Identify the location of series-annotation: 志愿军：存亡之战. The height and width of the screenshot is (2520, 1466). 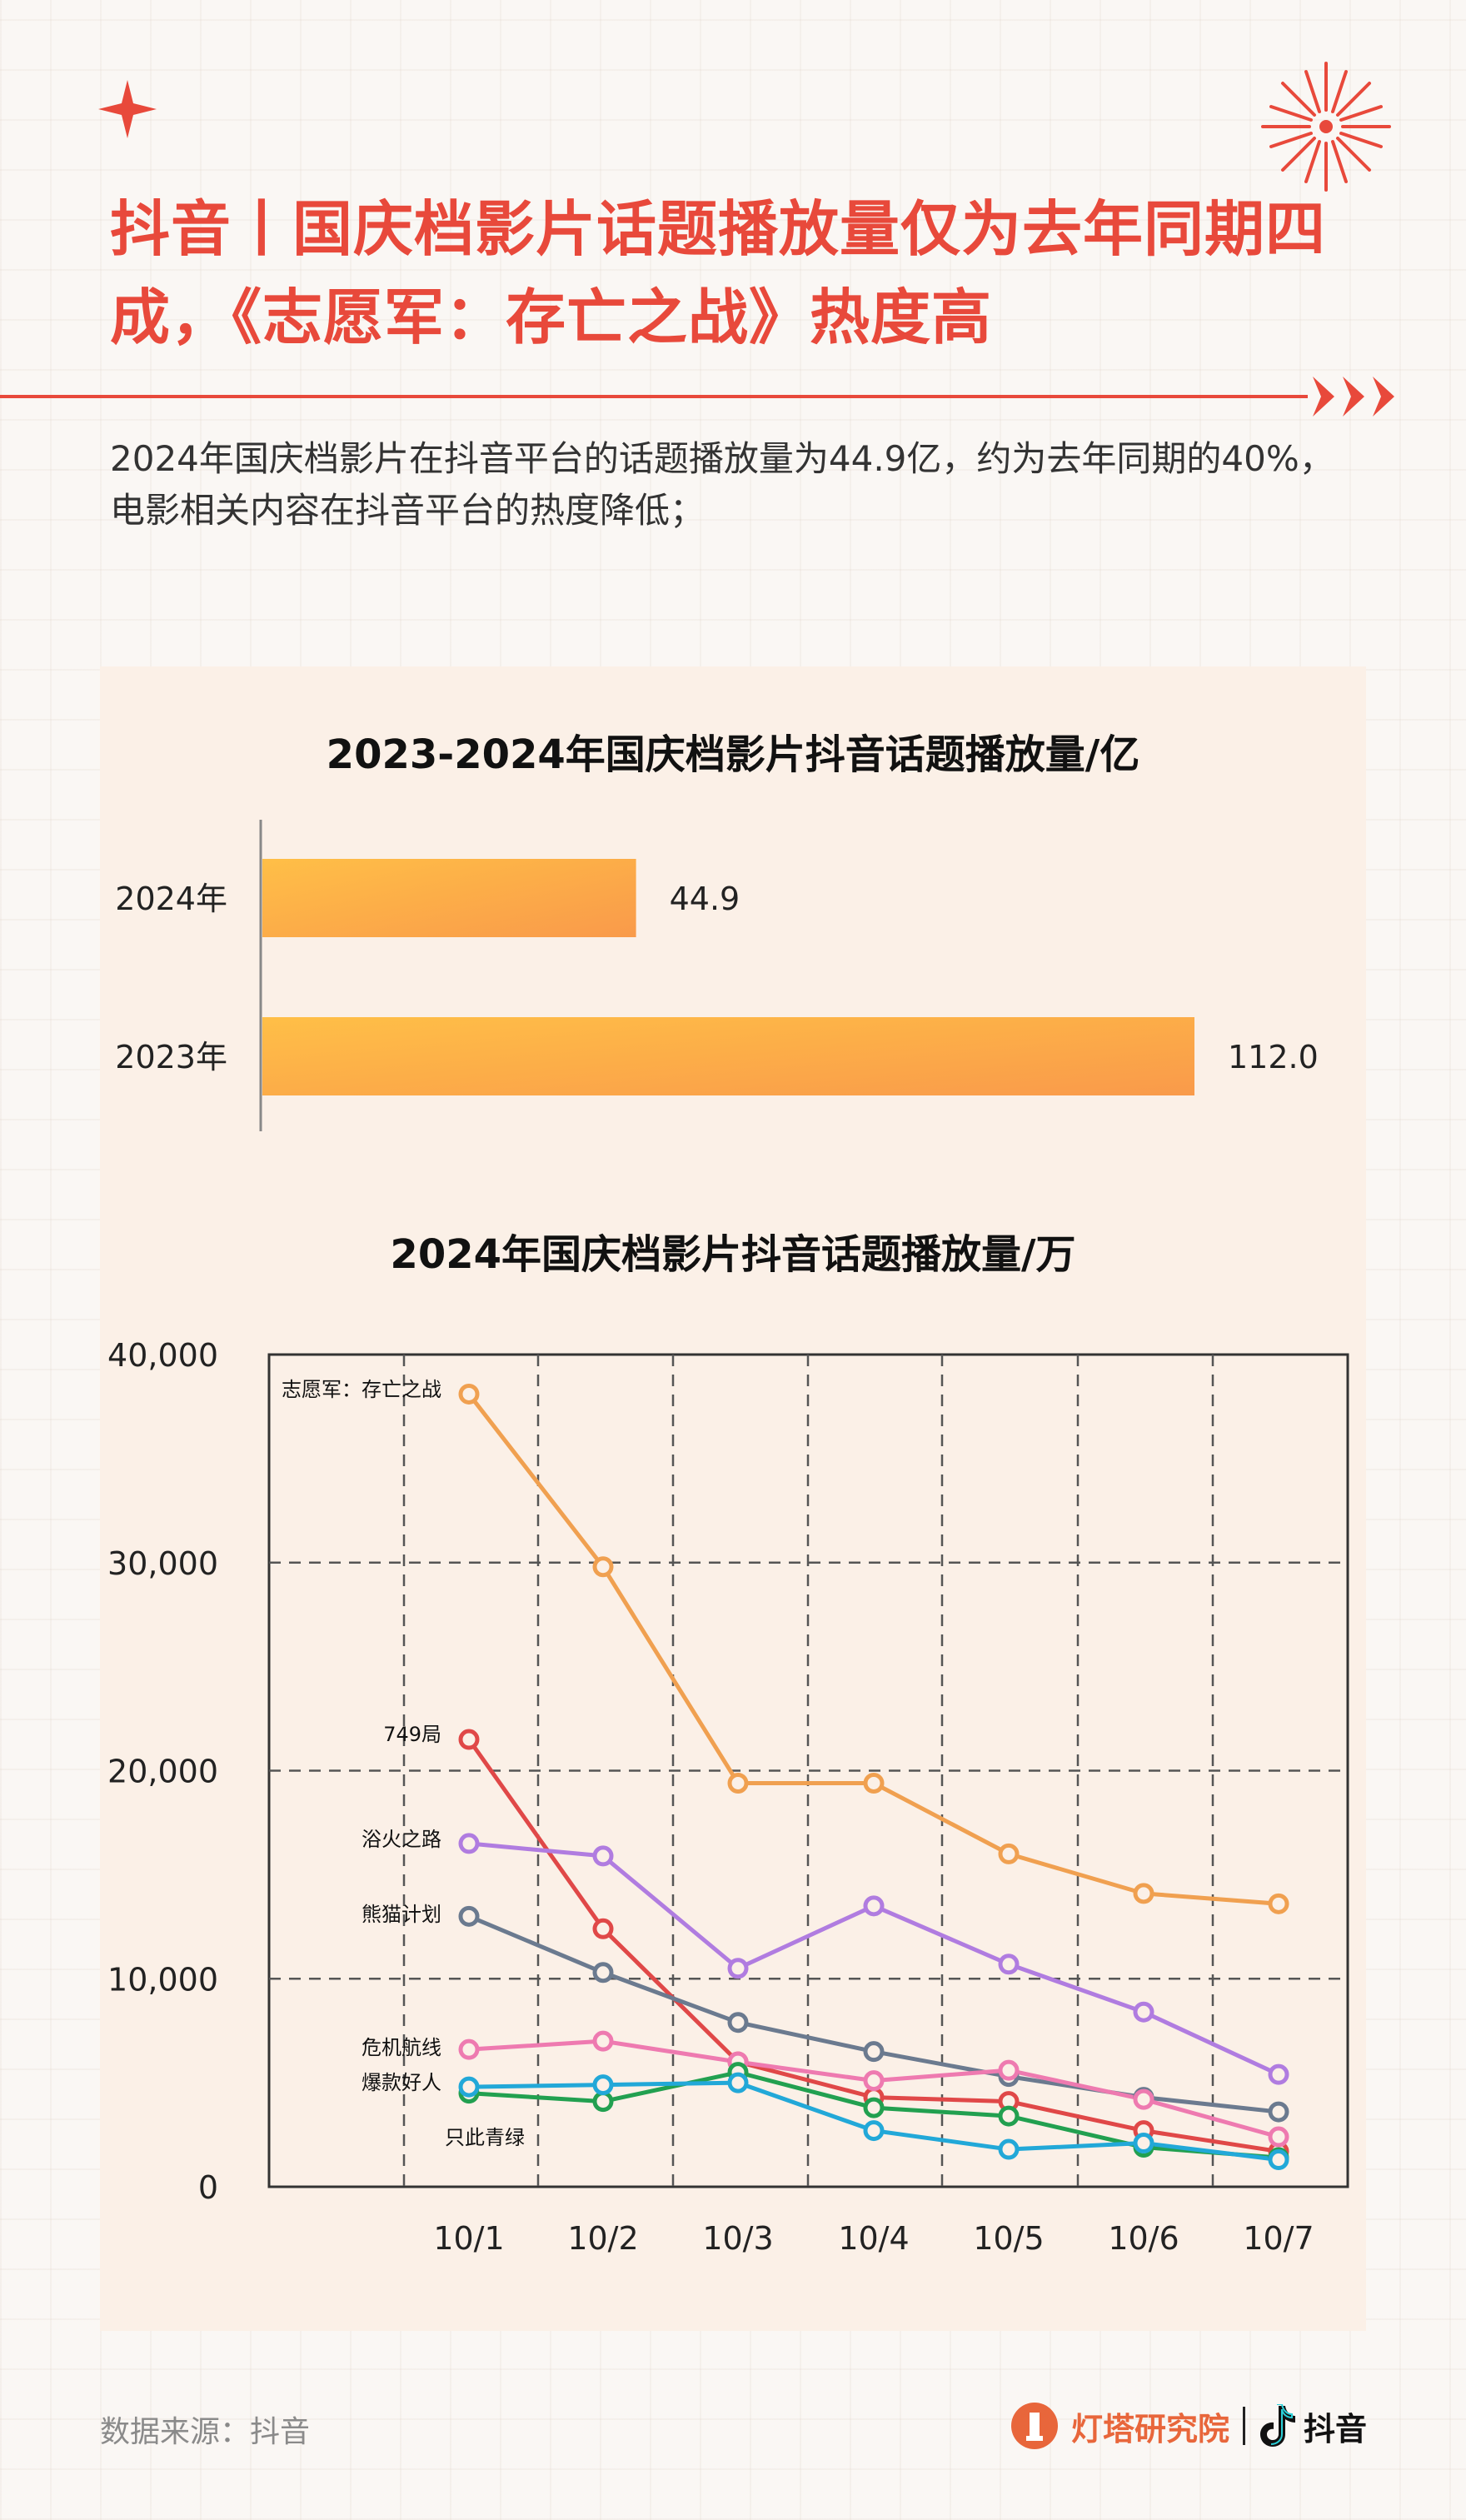
(362, 1389).